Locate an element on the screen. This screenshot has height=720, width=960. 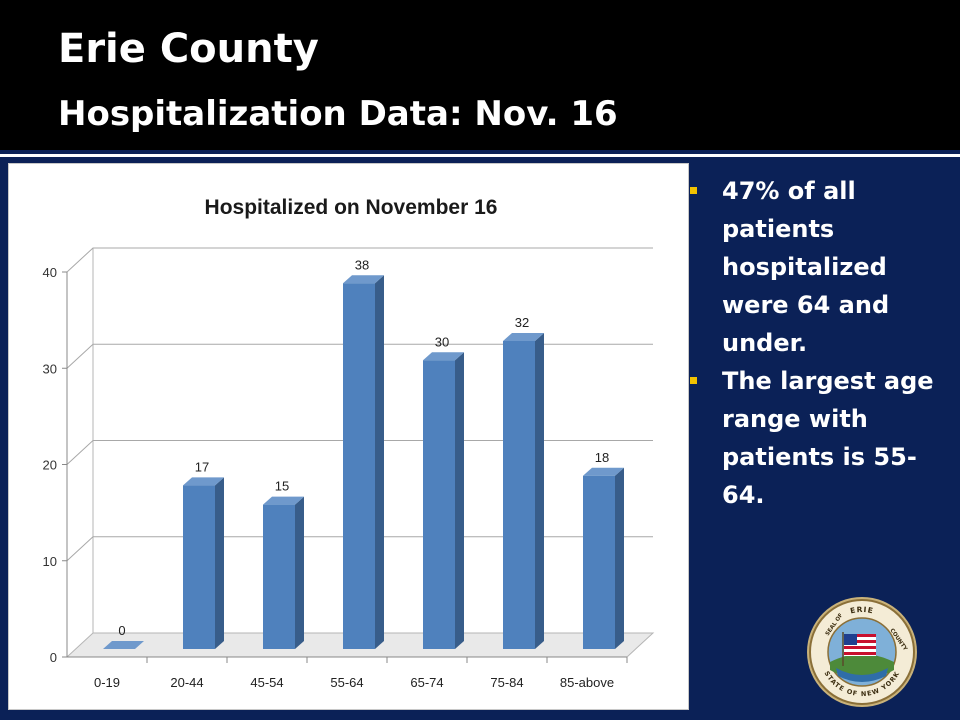
y-tick-label: 40 is located at coordinates (50, 272).